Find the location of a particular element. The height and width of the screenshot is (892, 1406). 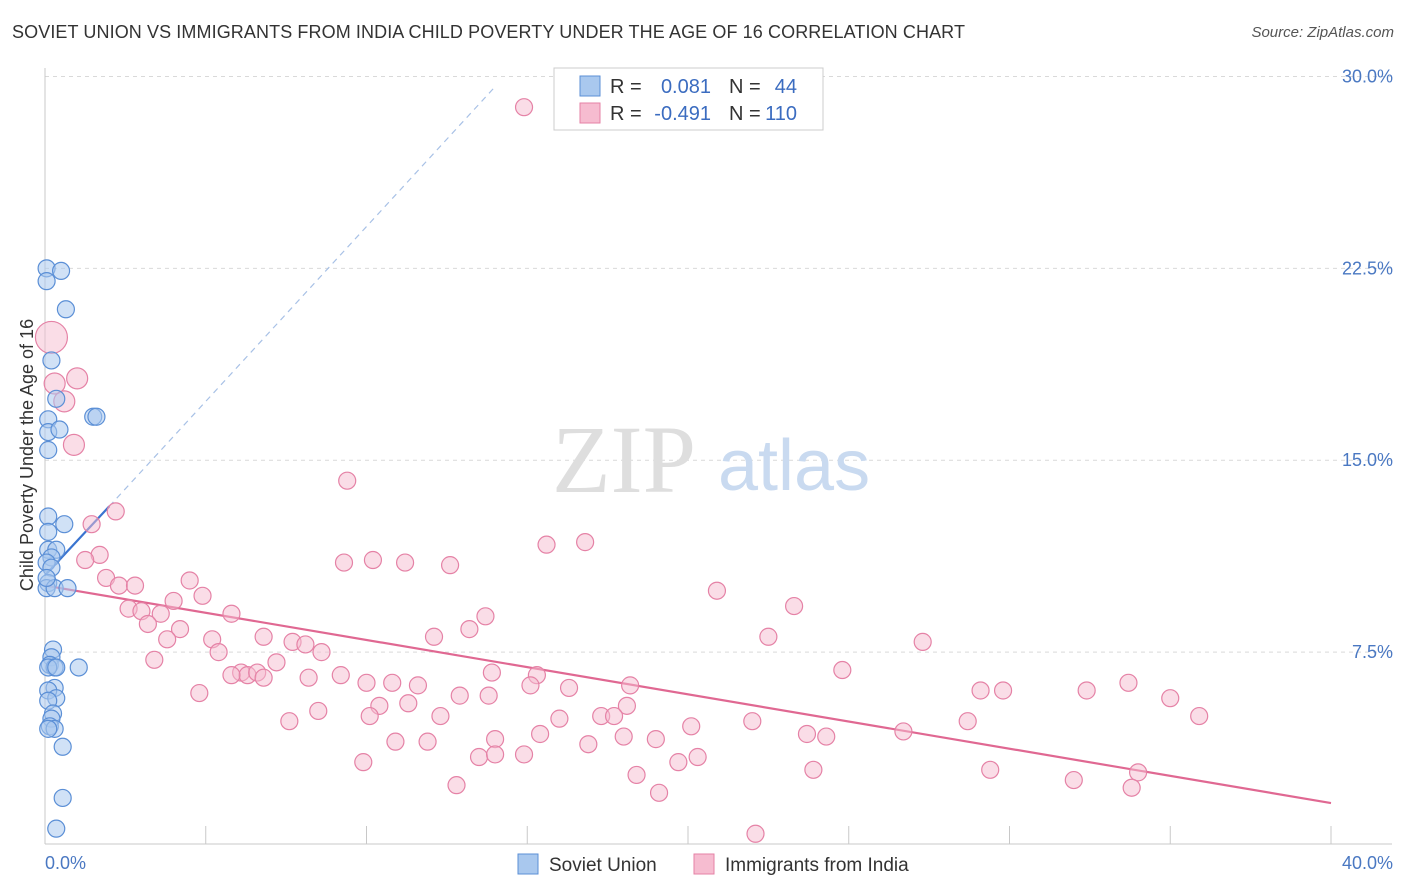

chart-source: Source: ZipAtlas.com is located at coordinates (1322, 32).